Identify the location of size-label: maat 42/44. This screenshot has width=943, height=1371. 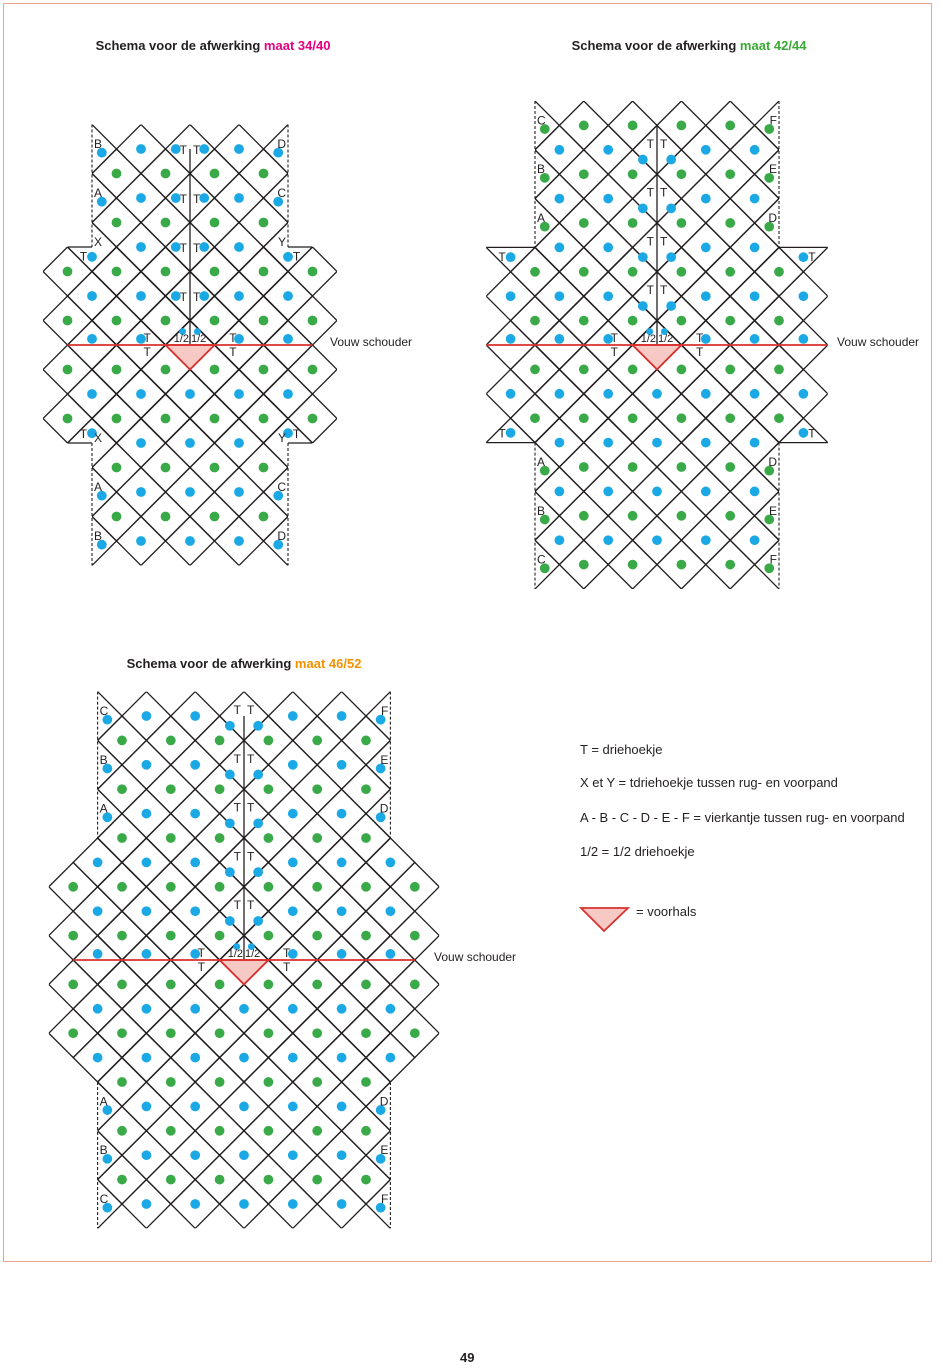
(773, 45).